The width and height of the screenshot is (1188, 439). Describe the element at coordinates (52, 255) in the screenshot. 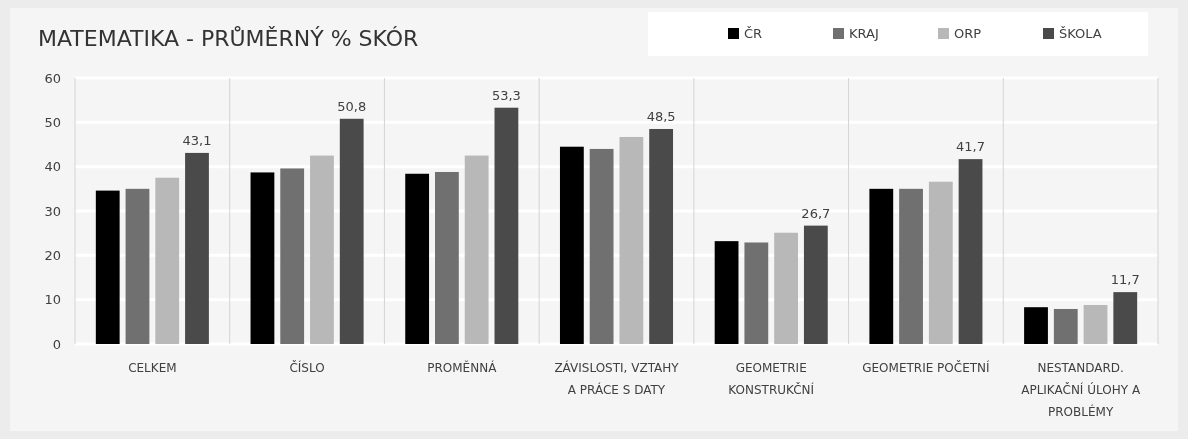

I see `y-tick-label: 20` at that location.